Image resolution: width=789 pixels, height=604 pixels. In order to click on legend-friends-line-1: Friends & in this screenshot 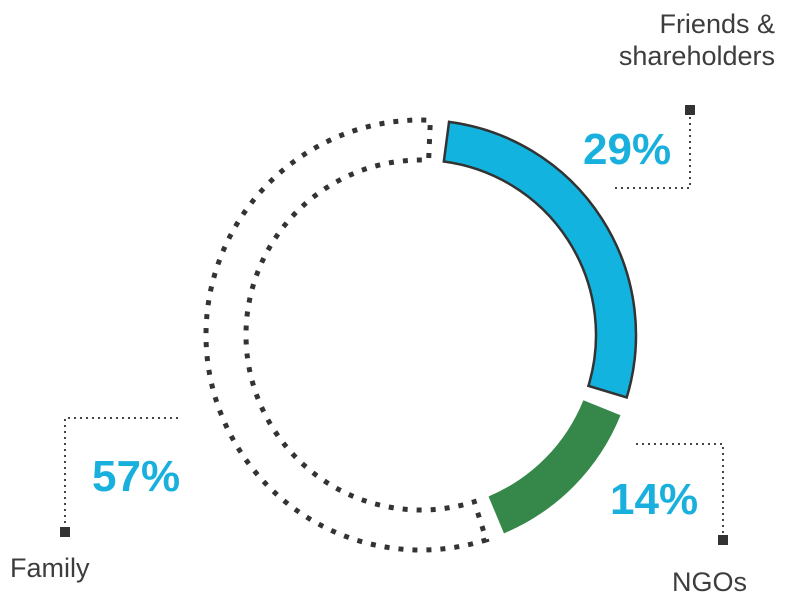, I will do `click(717, 24)`.